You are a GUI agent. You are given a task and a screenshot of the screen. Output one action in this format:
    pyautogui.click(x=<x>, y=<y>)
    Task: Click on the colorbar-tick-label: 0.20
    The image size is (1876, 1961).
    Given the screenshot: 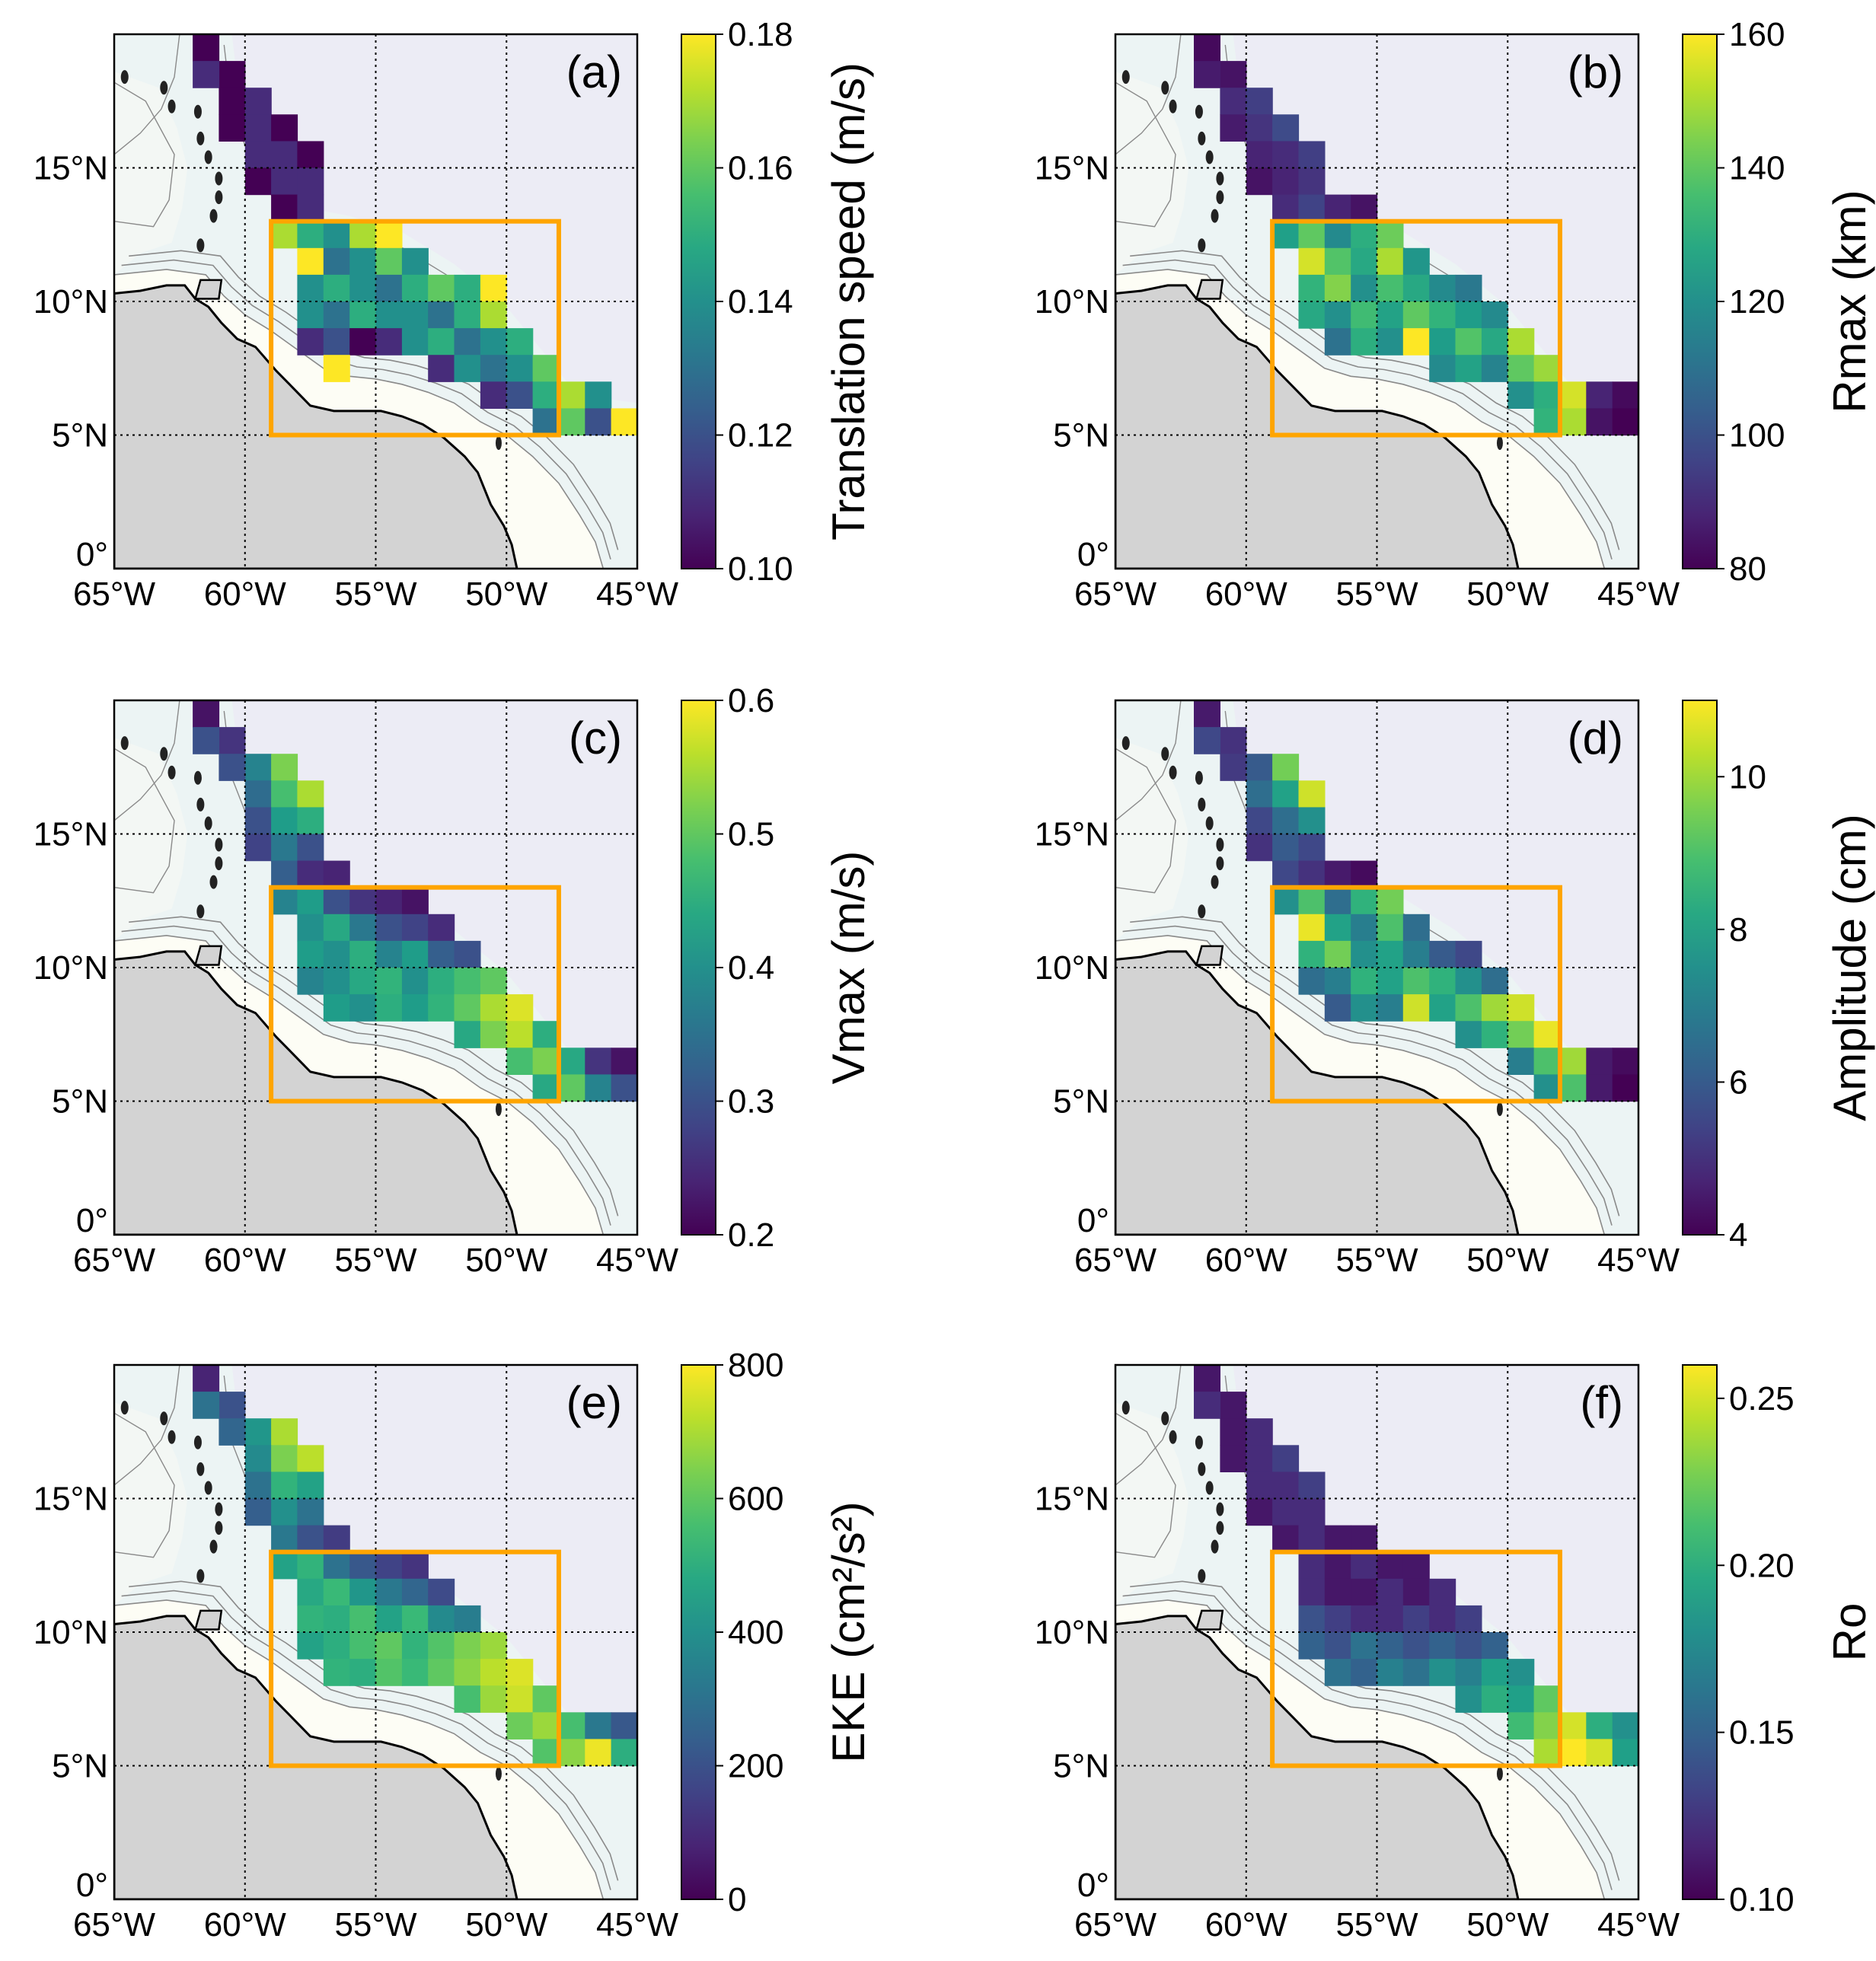 What is the action you would take?
    pyautogui.click(x=1762, y=1565)
    